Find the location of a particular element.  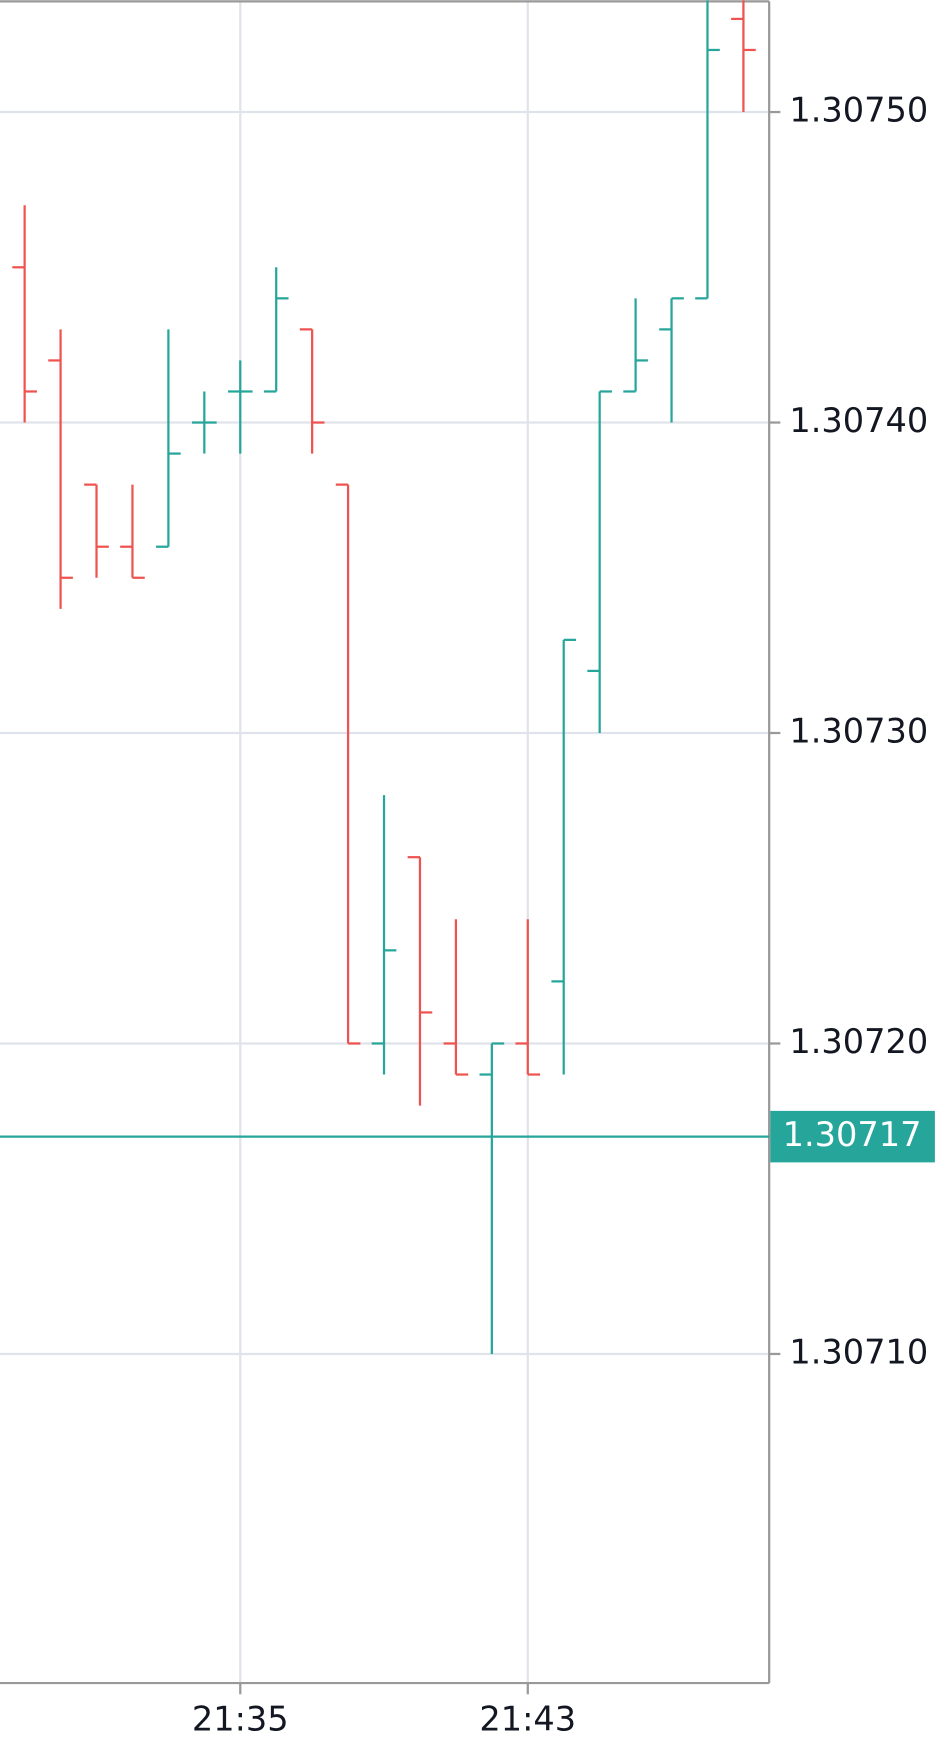

x-tick-label: 21:35 is located at coordinates (240, 1719).